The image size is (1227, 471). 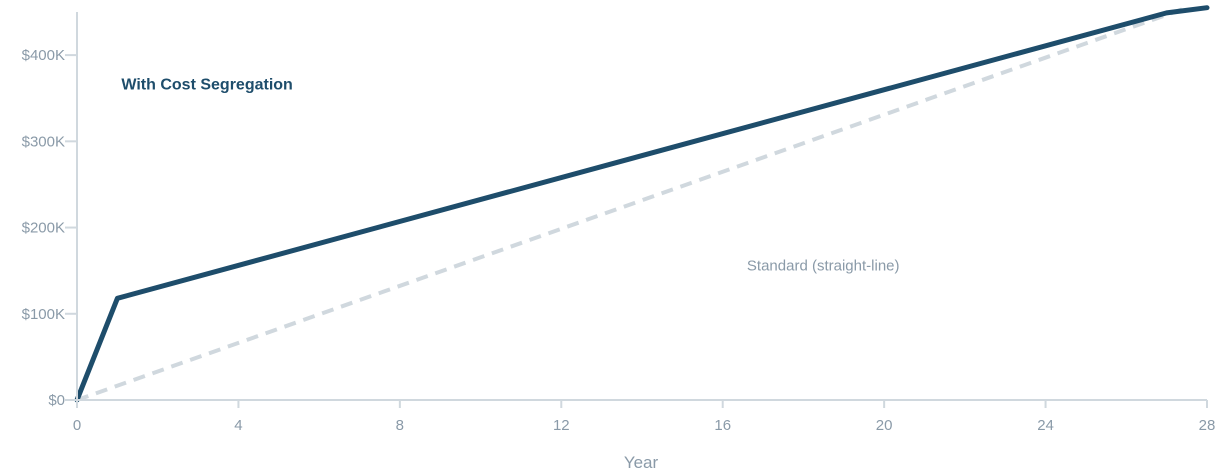 I want to click on series-label-standard: Standard (straight-line), so click(x=823, y=266).